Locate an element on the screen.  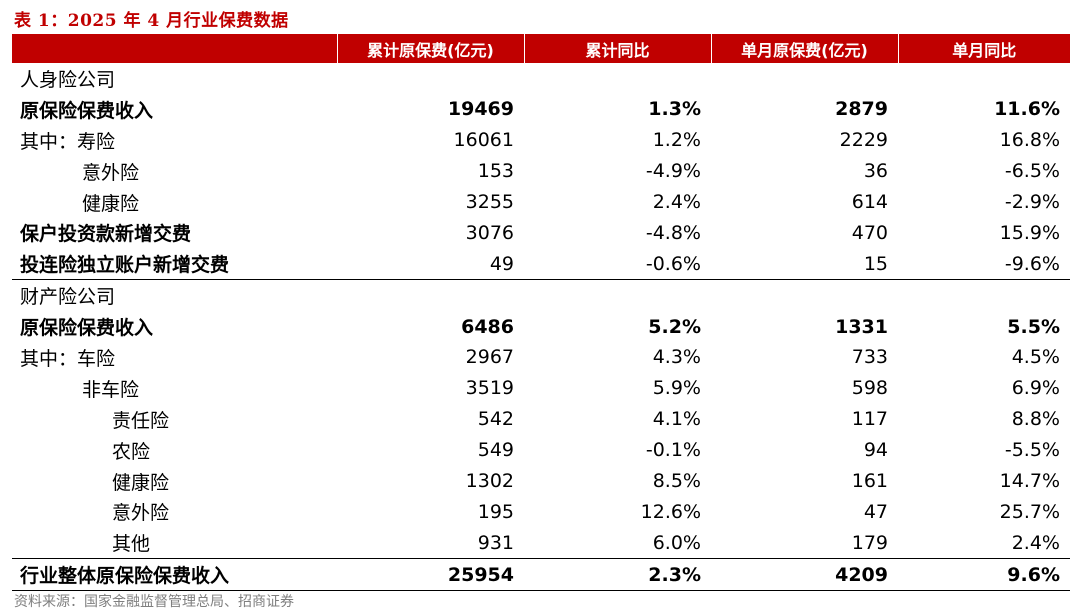
cell-cumulative: 25954 is located at coordinates (430, 575).